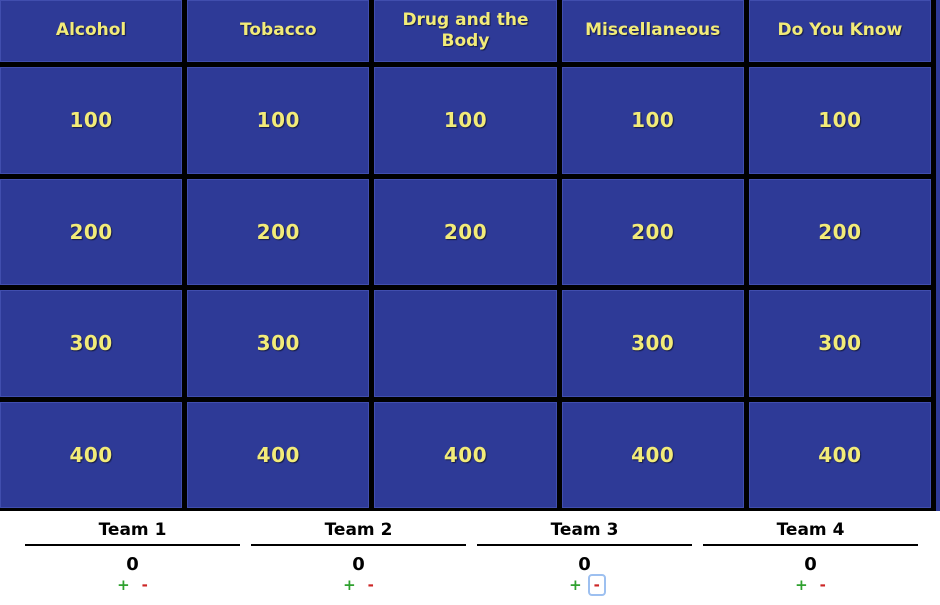 This screenshot has width=940, height=605. I want to click on clue-cell-drug-and-the-body-300-used, so click(465, 343).